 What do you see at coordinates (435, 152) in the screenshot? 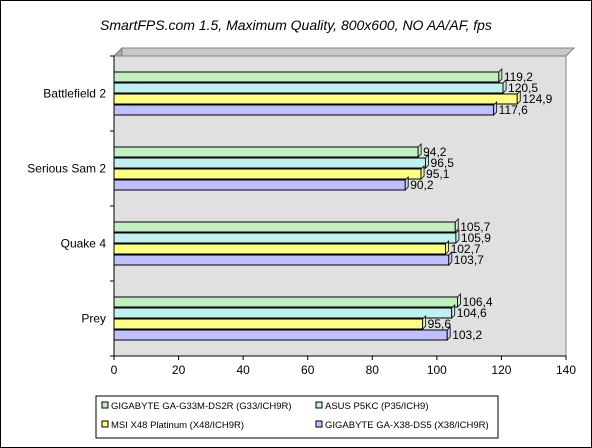
I see `data-label: 94,2` at bounding box center [435, 152].